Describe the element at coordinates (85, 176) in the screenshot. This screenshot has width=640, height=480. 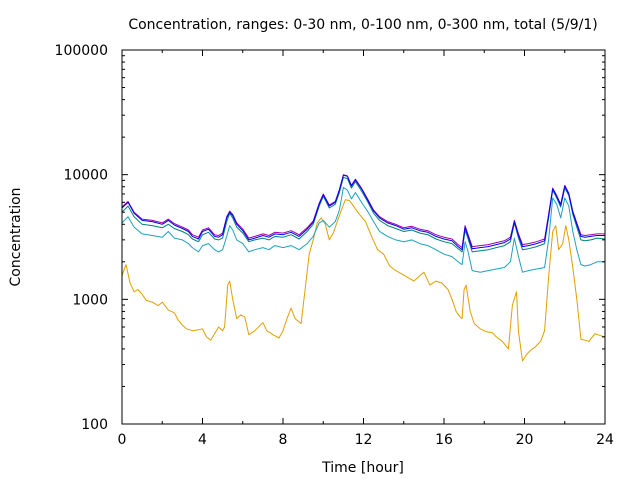
I see `y-tick-label: 10000` at that location.